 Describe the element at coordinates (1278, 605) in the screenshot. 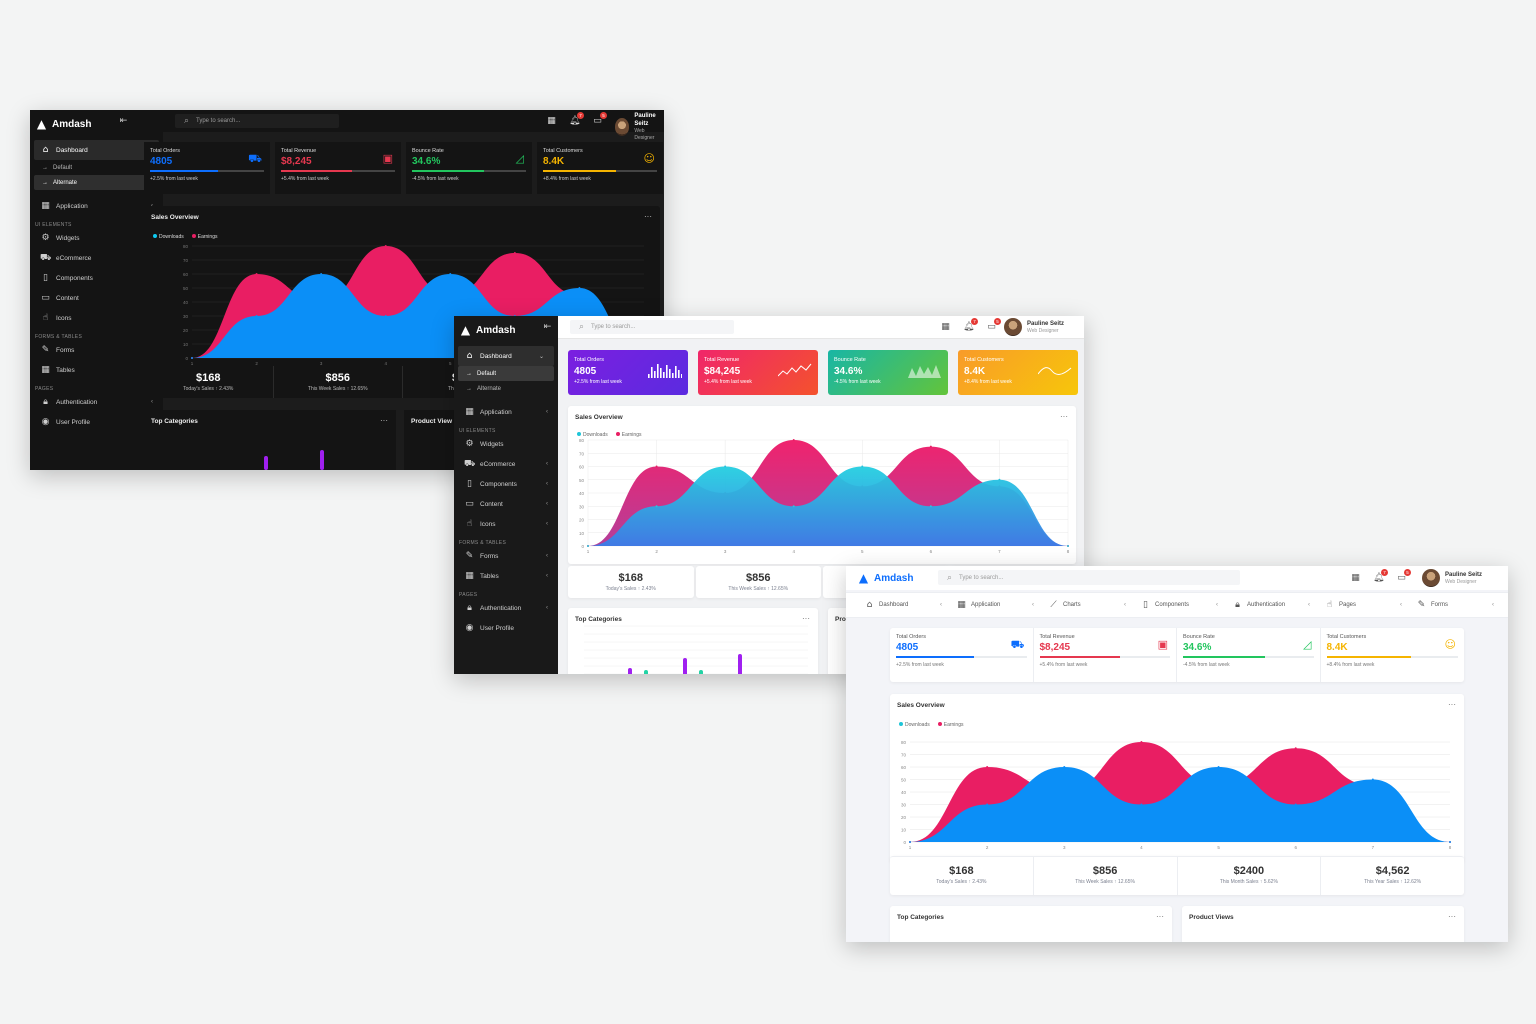

I see `nav-authentication: 🔒︎ Authentication ‹` at that location.